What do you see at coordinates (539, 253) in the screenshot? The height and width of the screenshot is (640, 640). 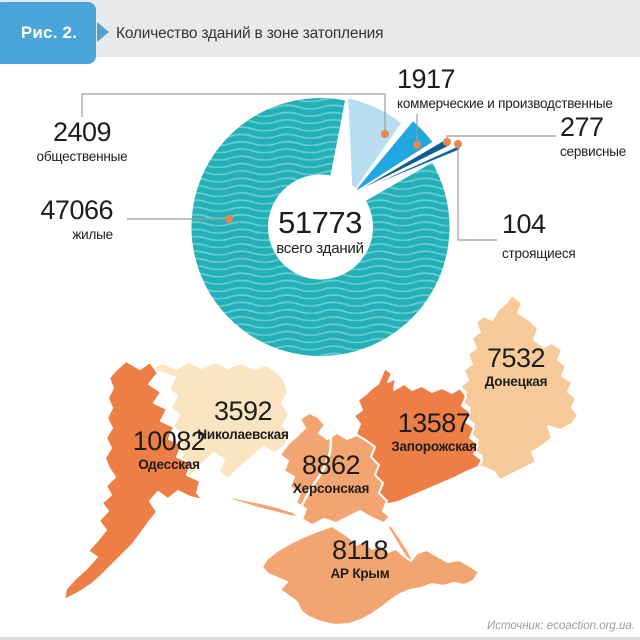 I see `construction-name: строящиеся` at bounding box center [539, 253].